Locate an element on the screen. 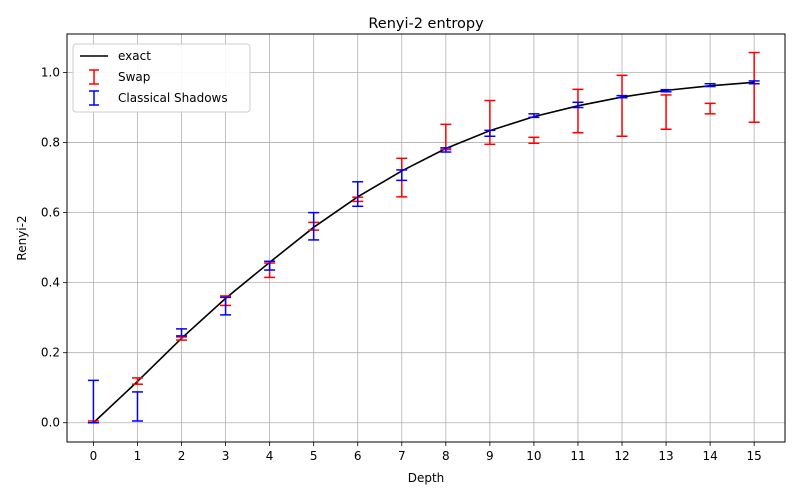  x-tick-label: 13 is located at coordinates (665, 456).